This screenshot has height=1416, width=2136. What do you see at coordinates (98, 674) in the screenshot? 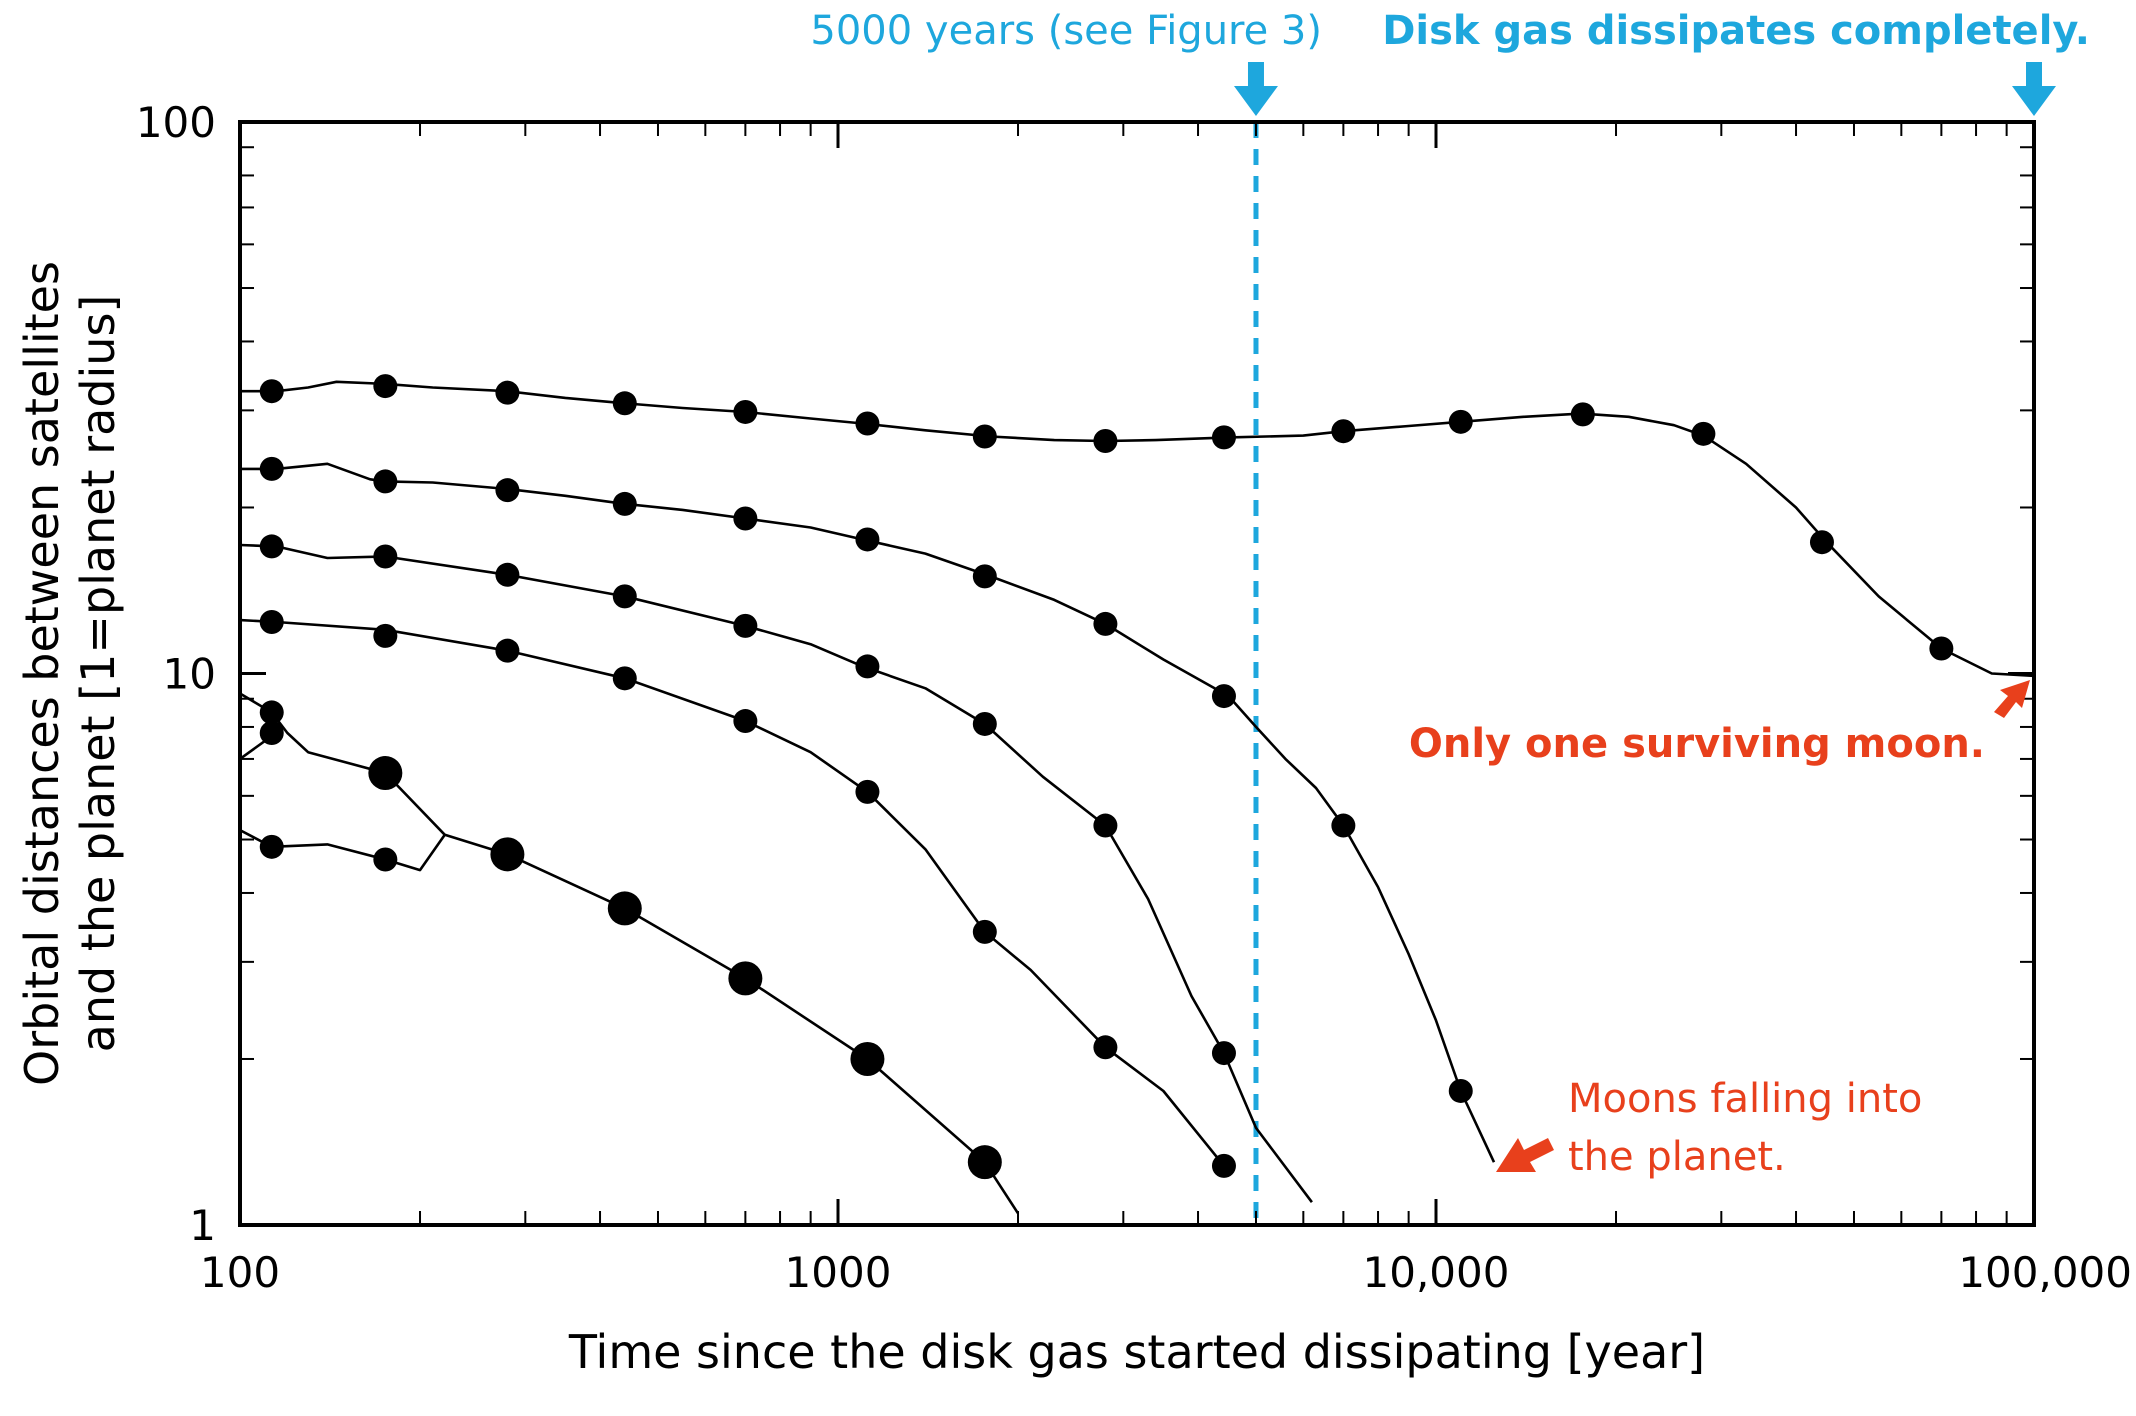
I see `y-axis-title-line2: and the planet [1=planet radius]` at bounding box center [98, 674].